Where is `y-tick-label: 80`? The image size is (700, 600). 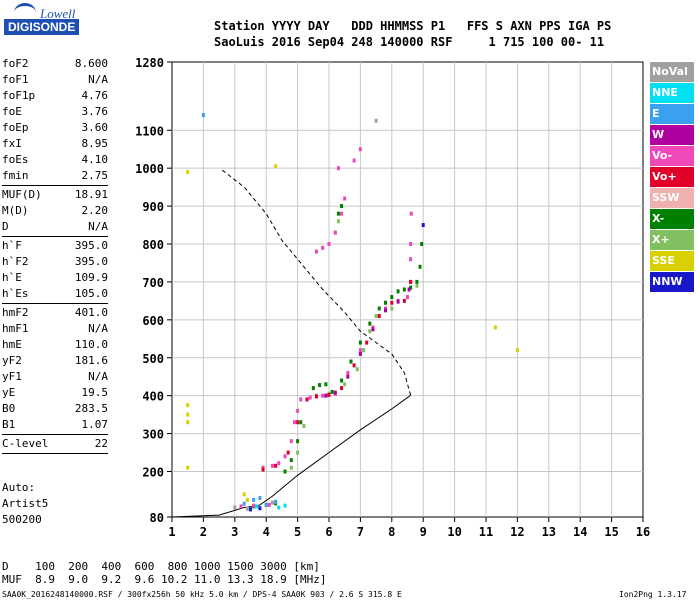
y-tick-label: 80 is located at coordinates (157, 518).